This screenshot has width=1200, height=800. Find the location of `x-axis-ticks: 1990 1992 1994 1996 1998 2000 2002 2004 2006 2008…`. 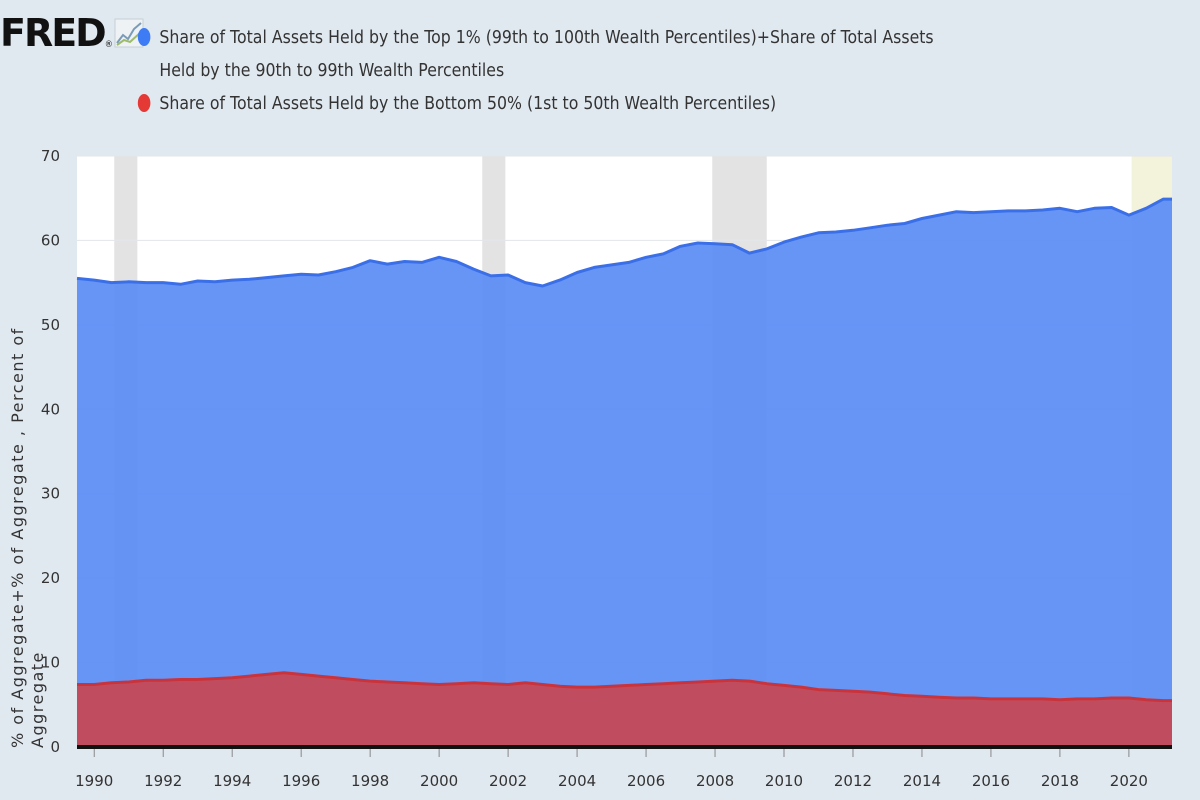

x-axis-ticks: 1990 1992 1994 1996 1998 2000 2002 2004 2006 2008… is located at coordinates (611, 769).